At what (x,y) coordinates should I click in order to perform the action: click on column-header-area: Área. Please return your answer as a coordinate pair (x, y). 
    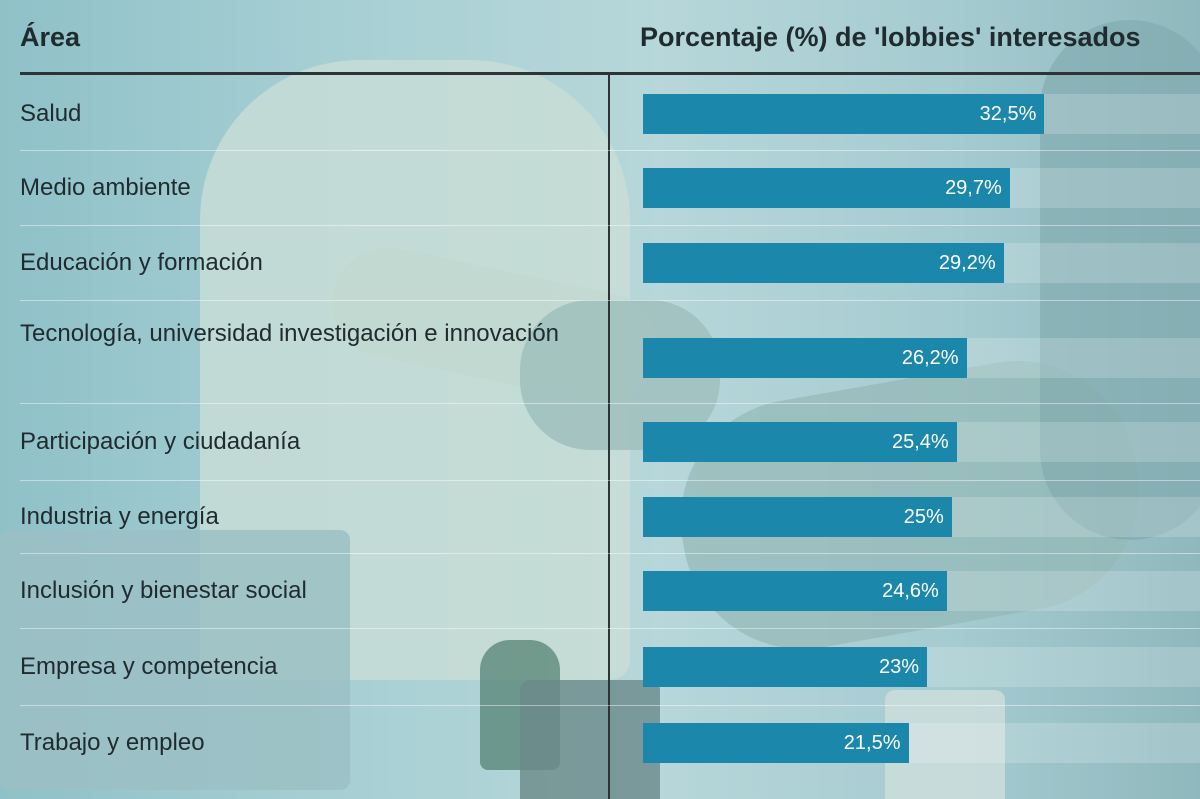
    Looking at the image, I should click on (50, 37).